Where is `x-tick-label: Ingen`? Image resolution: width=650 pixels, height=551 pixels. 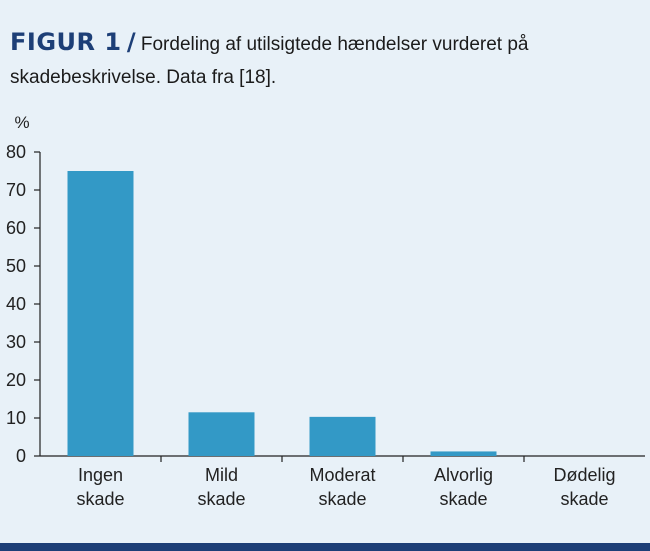 x-tick-label: Ingen is located at coordinates (100, 475).